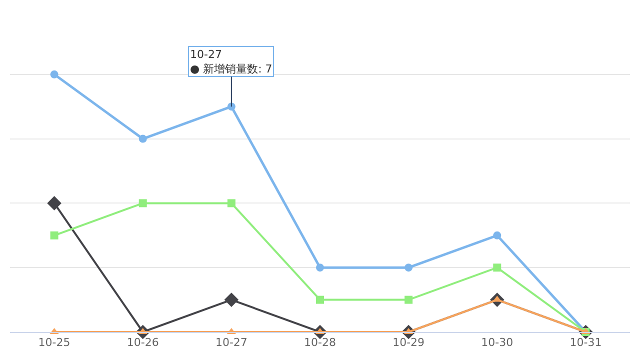  Describe the element at coordinates (320, 343) in the screenshot. I see `x-tick-label: 10-28` at that location.